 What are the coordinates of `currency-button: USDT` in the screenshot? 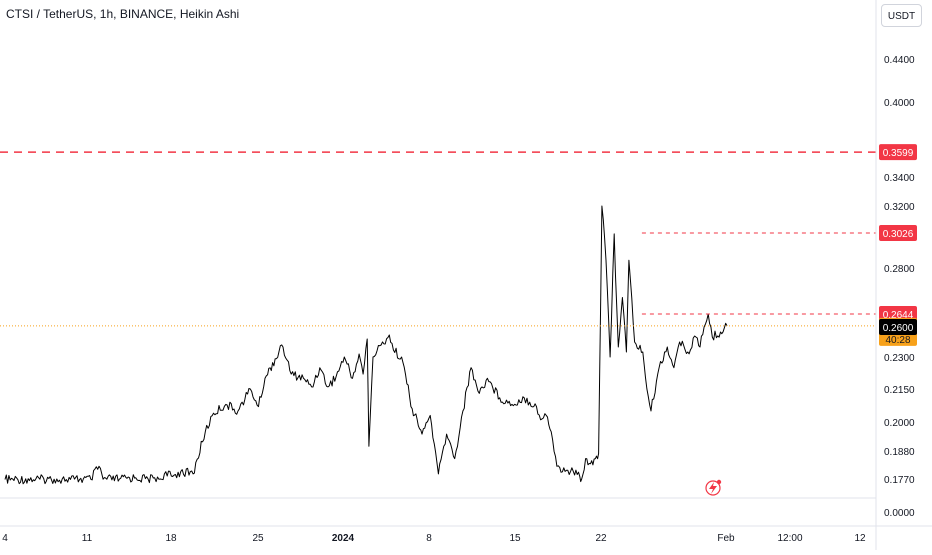 It's located at (901, 15).